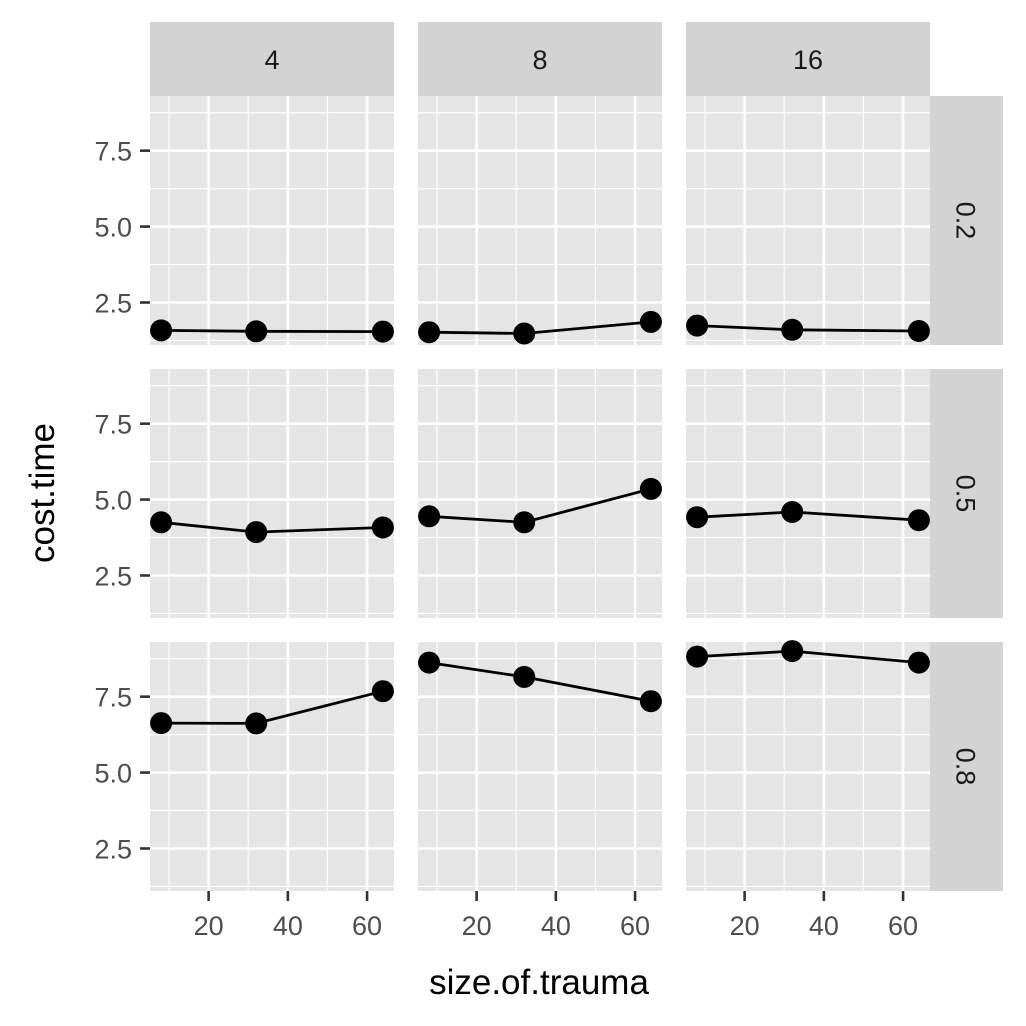 This screenshot has height=1026, width=1026. I want to click on panel-16-0.8, so click(808, 766).